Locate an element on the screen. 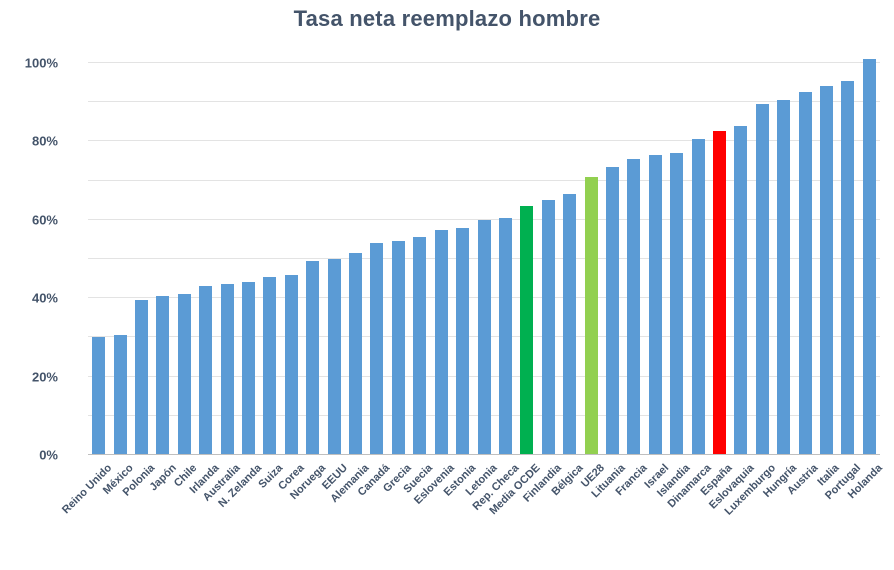  x-label-slot: Canadá is located at coordinates (374, 513).